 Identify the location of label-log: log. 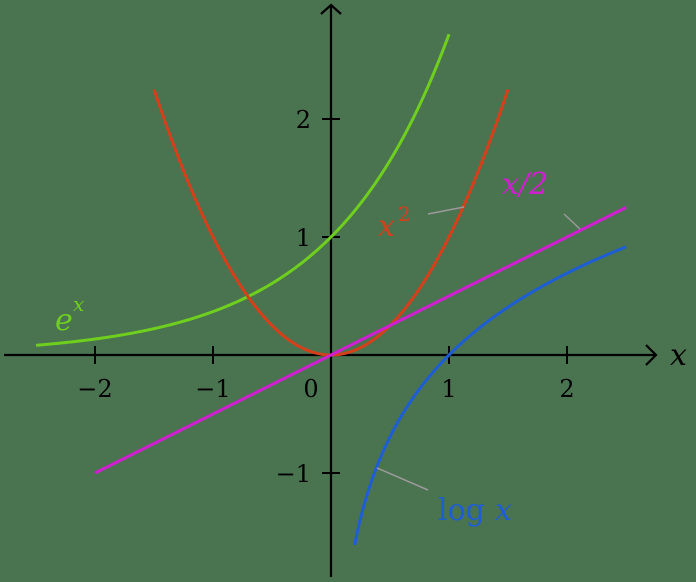
(461, 510).